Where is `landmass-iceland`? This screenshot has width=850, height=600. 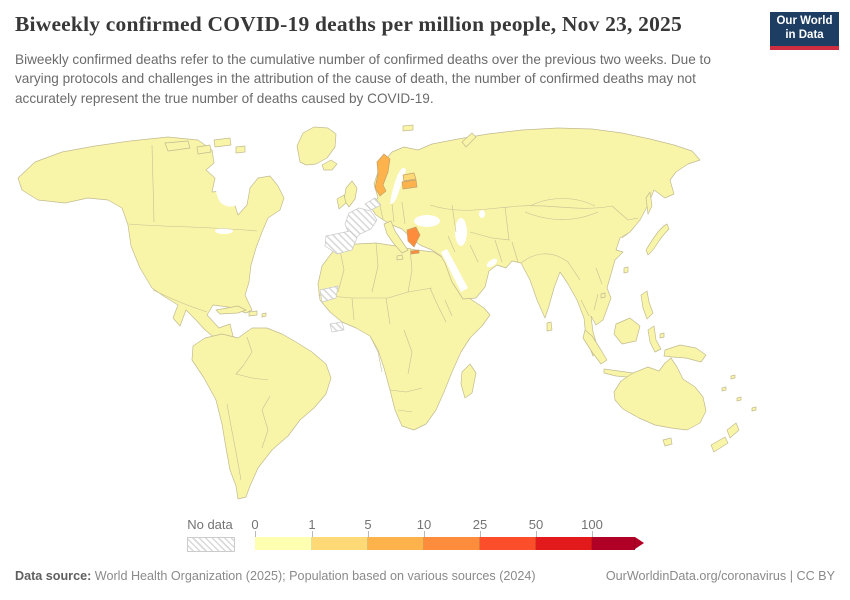 landmass-iceland is located at coordinates (329, 165).